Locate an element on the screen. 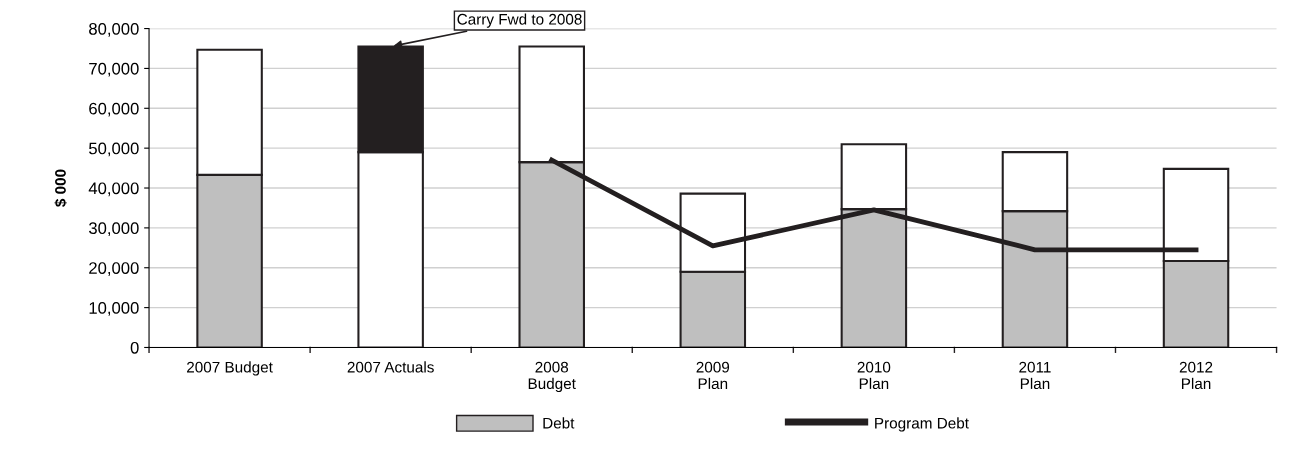 This screenshot has width=1296, height=476. x-tick-label: 2008 Budget is located at coordinates (552, 377).